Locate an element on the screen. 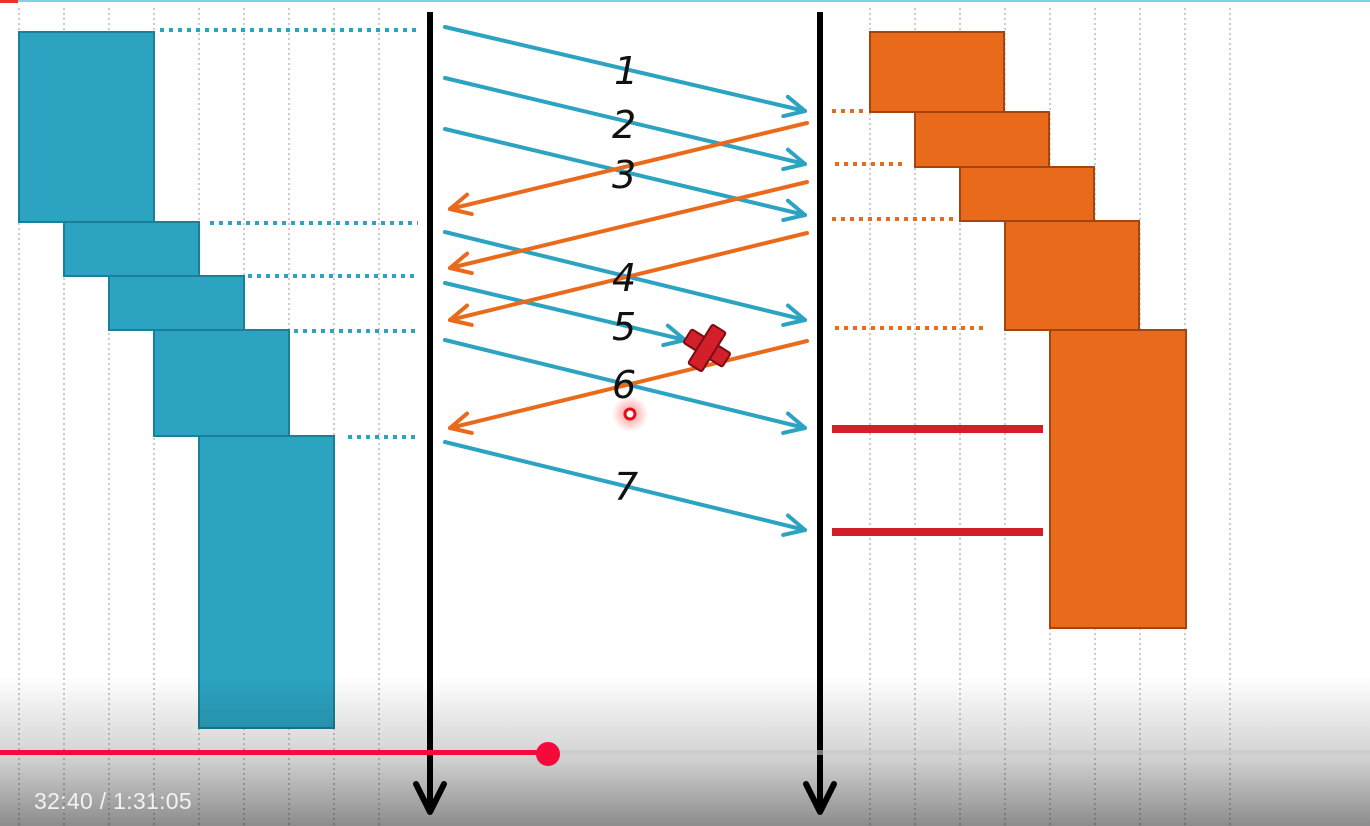 Image resolution: width=1370 pixels, height=826 pixels. video-progress-fill is located at coordinates (274, 752).